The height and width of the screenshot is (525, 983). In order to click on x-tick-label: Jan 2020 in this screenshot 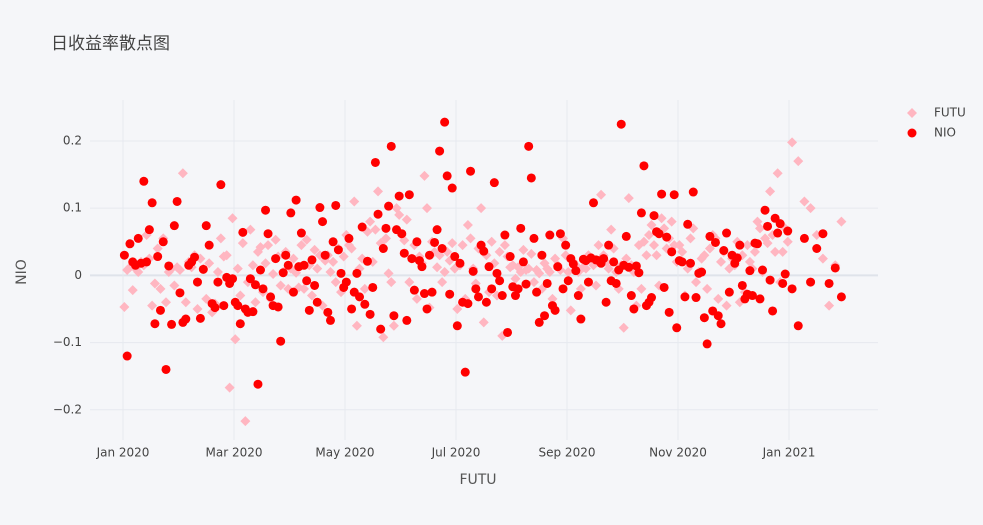, I will do `click(123, 453)`.